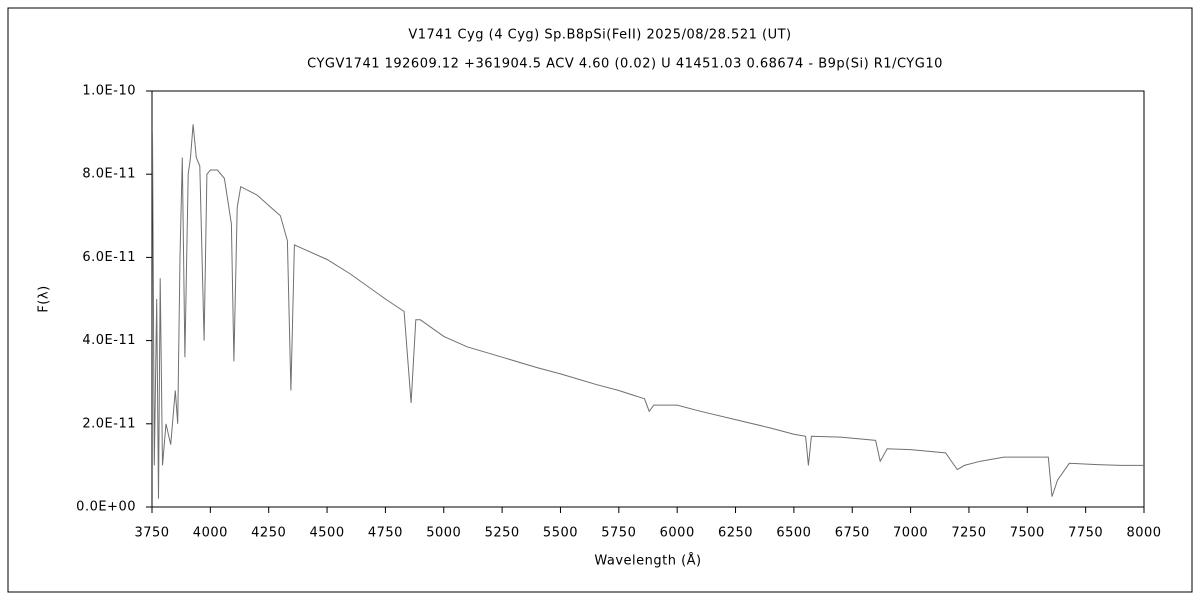  I want to click on y-tick-label: 4.0E-11, so click(109, 340).